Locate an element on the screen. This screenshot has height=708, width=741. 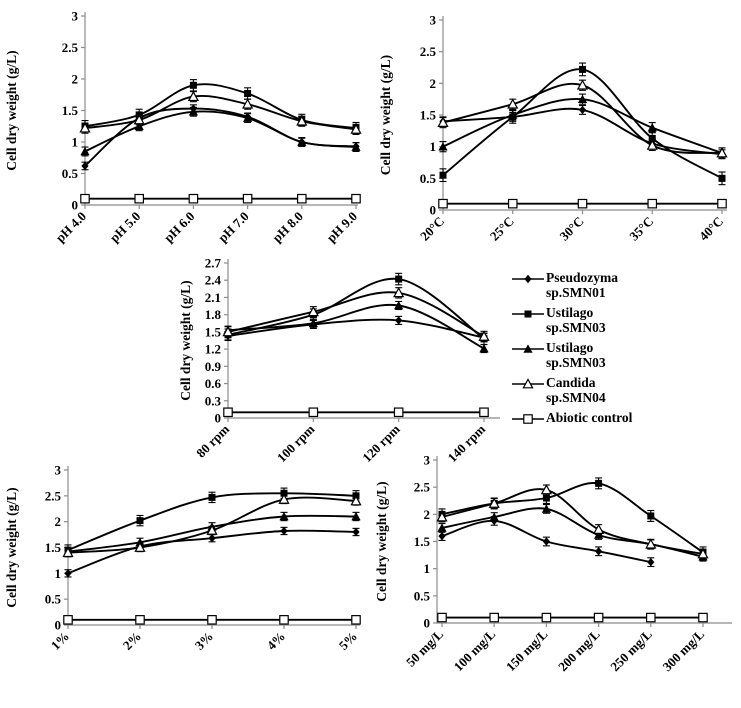
y-tick-label: 0 is located at coordinates (427, 623).